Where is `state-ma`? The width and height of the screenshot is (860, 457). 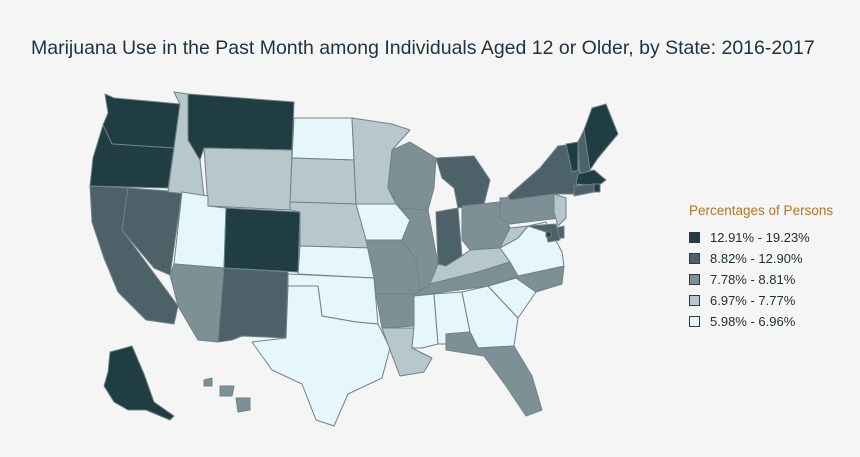 state-ma is located at coordinates (591, 178).